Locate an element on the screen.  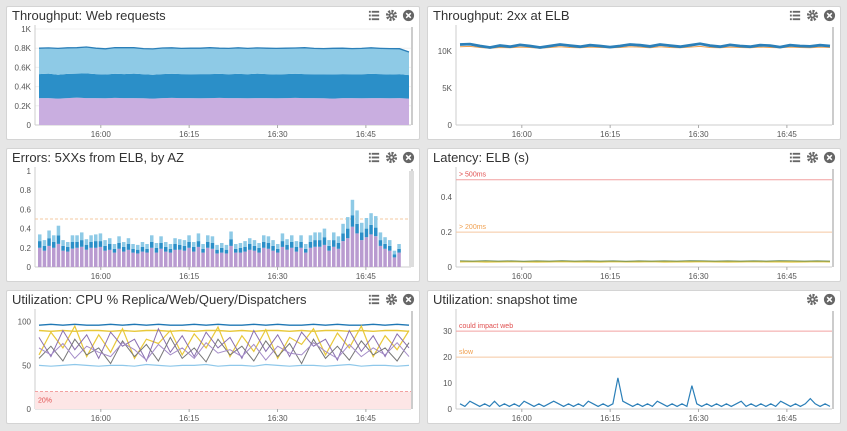
threshold-band is located at coordinates (223, 400).